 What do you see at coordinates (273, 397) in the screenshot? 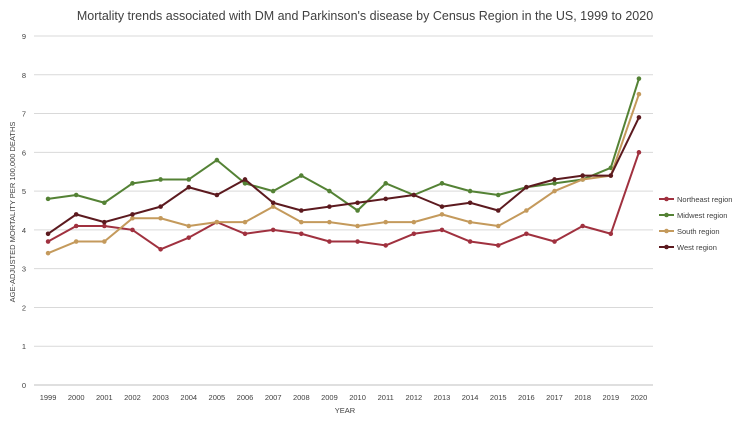
I see `x-tick-label: 2007` at bounding box center [273, 397].